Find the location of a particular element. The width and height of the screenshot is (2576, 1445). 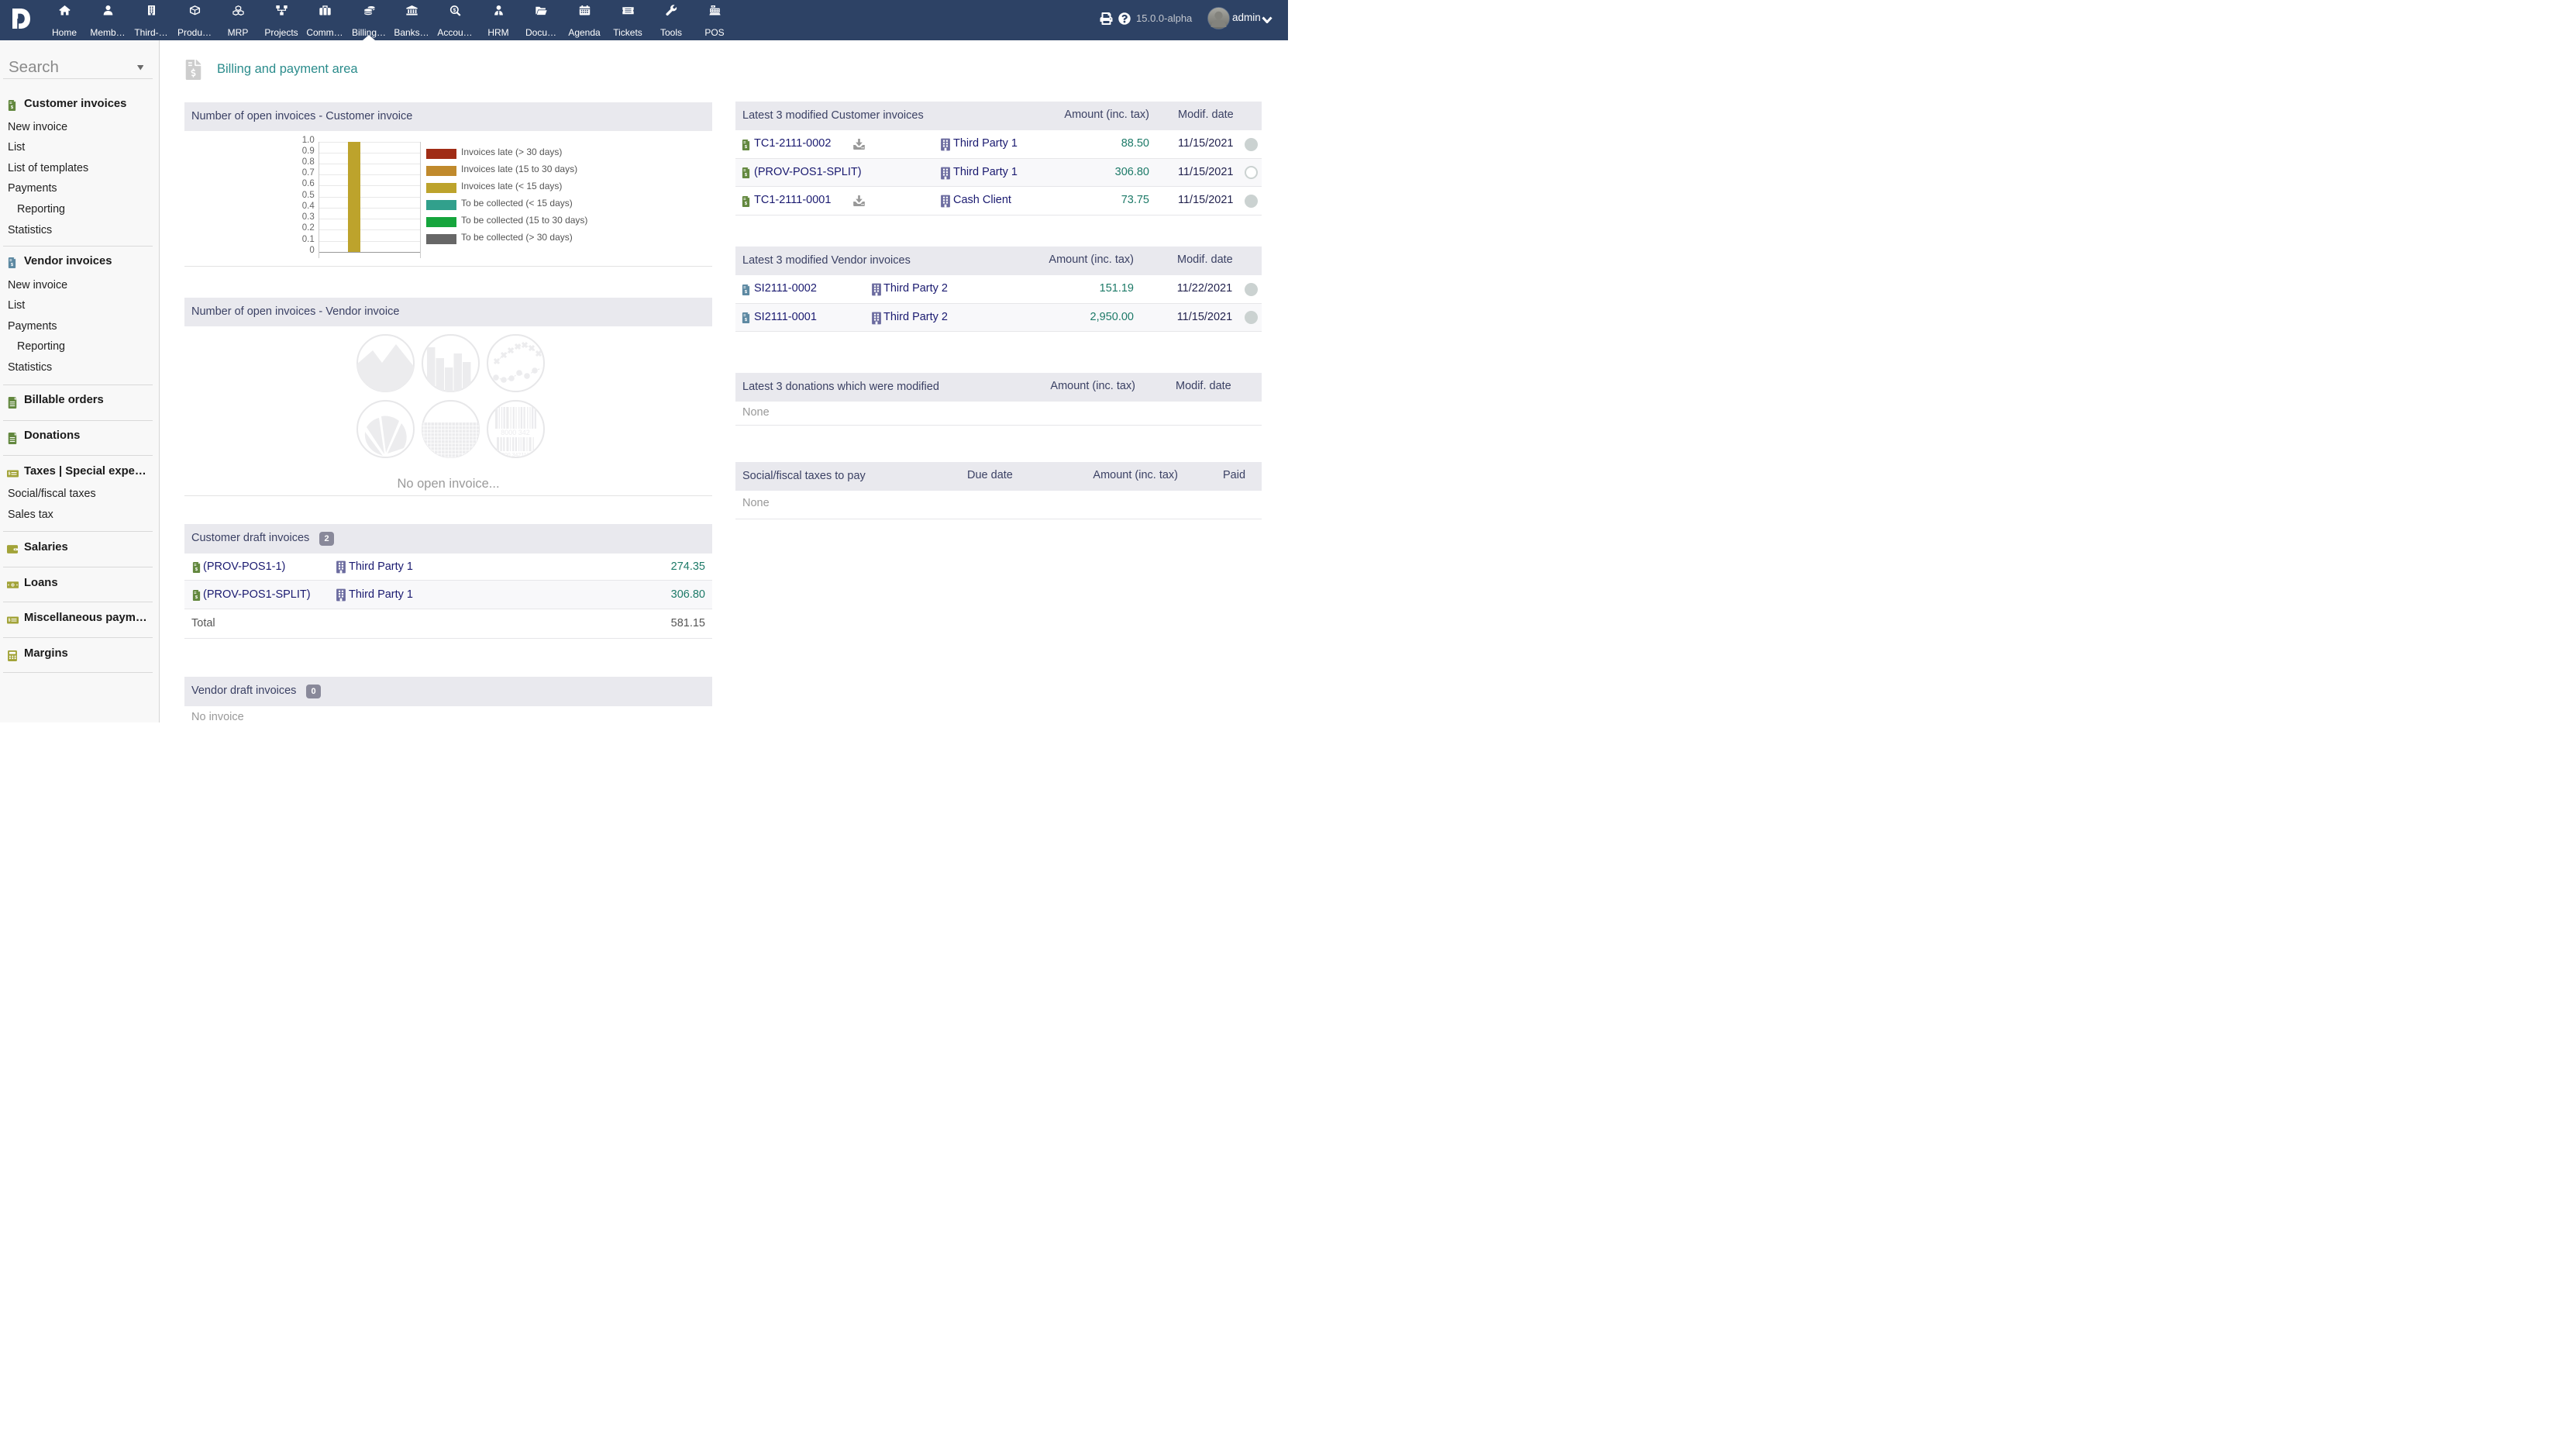

svg-text: 0 is located at coordinates (13, 585).